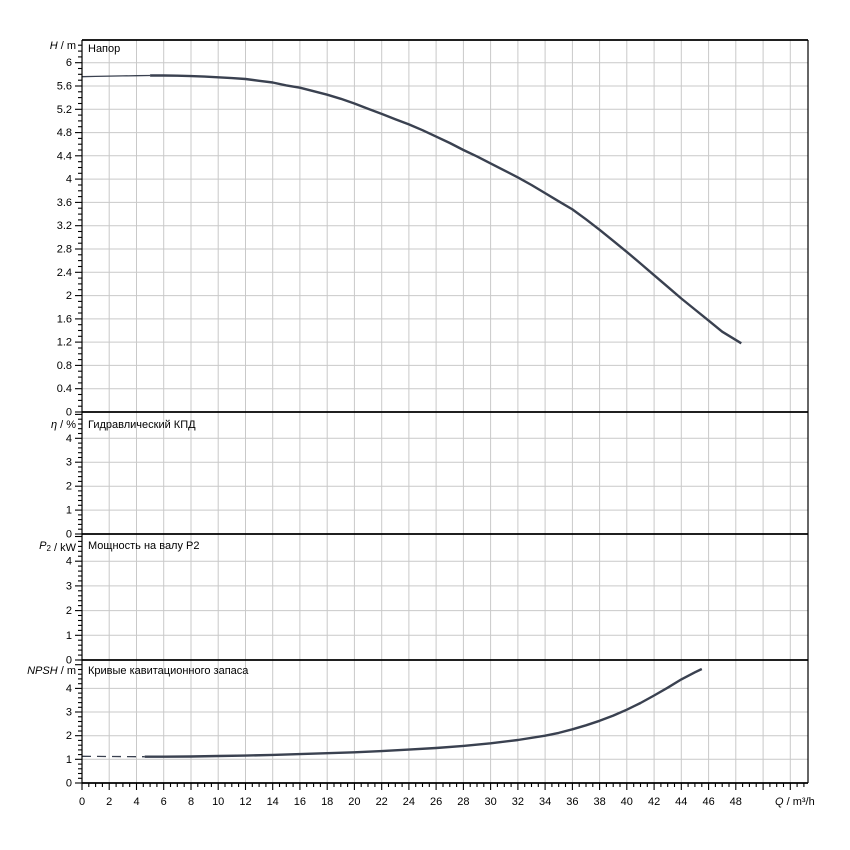 The width and height of the screenshot is (850, 850). I want to click on npsh-axis-label: NPSH / m, so click(51, 671).